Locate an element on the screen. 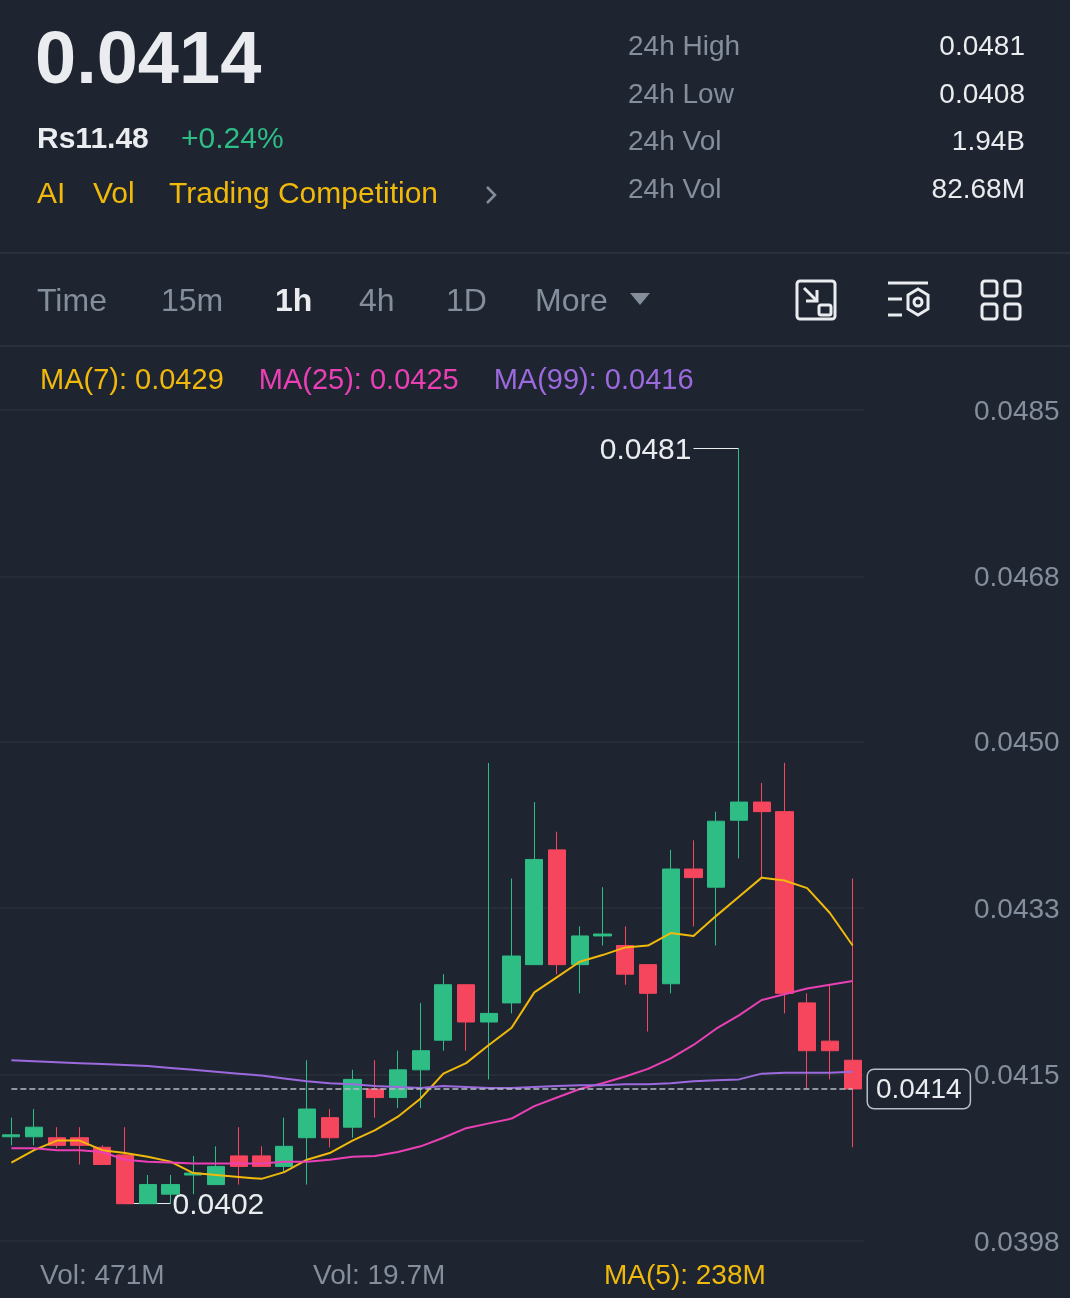 This screenshot has width=1070, height=1298. text: 1D is located at coordinates (466, 300).